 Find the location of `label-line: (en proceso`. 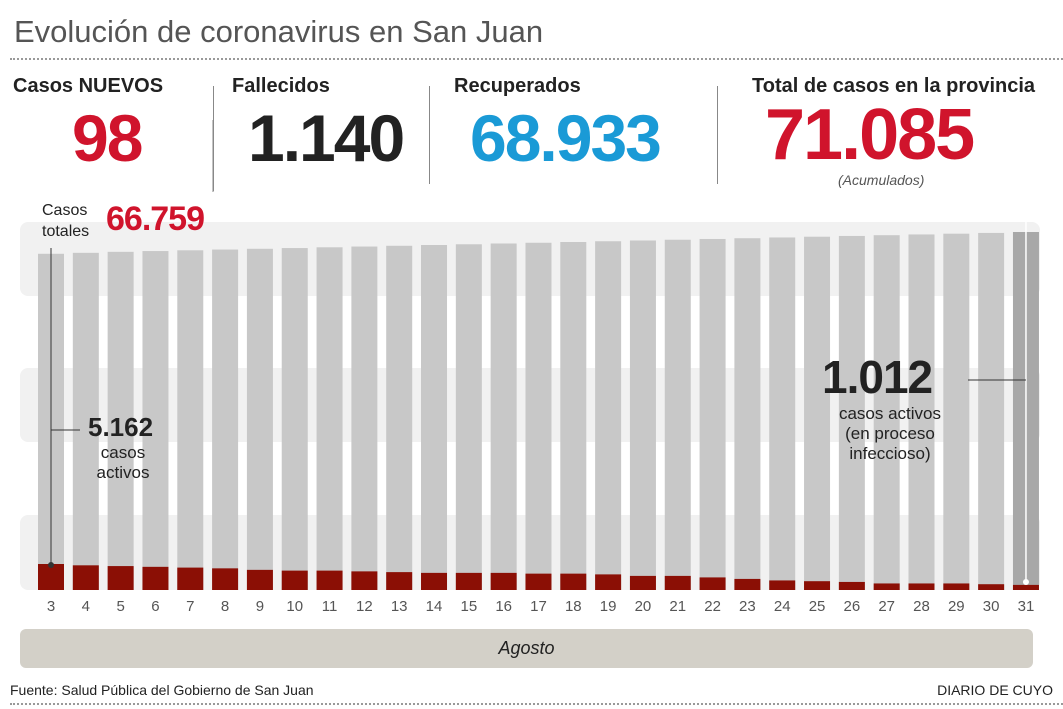

label-line: (en proceso is located at coordinates (890, 433).